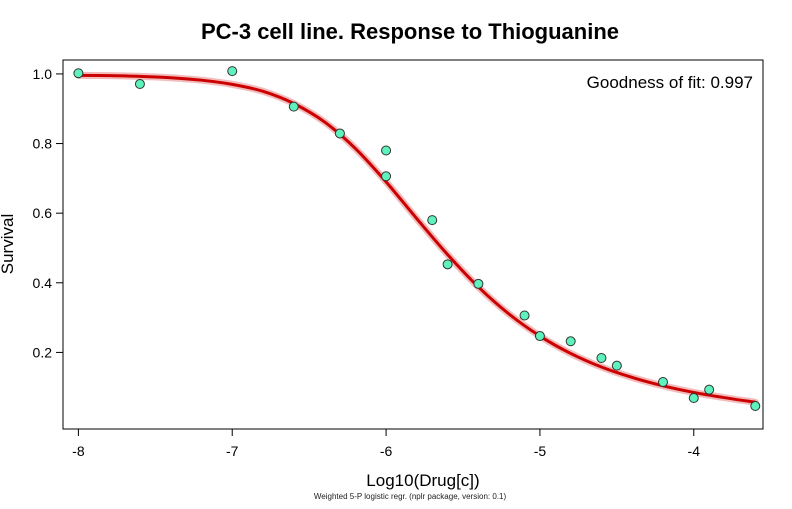 The image size is (792, 509). I want to click on y-tick-label: 0.4, so click(43, 283).